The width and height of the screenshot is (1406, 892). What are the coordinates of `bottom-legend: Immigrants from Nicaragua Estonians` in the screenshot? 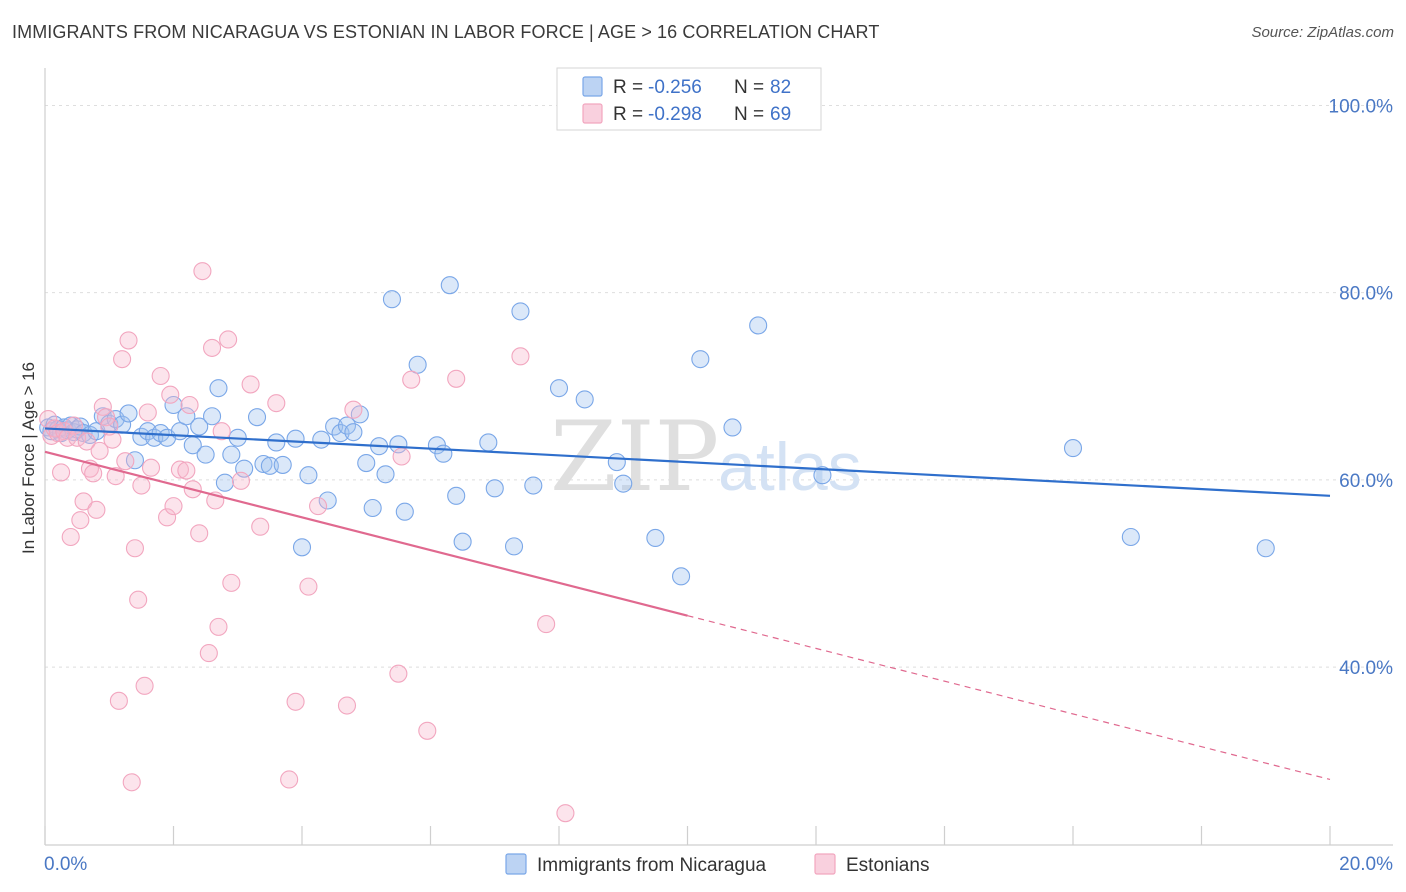 It's located at (717, 864).